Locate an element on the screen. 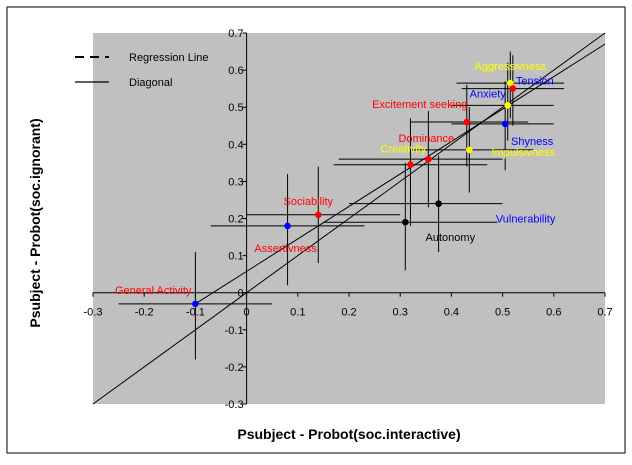 The width and height of the screenshot is (632, 465). point-autonomy is located at coordinates (405, 222).